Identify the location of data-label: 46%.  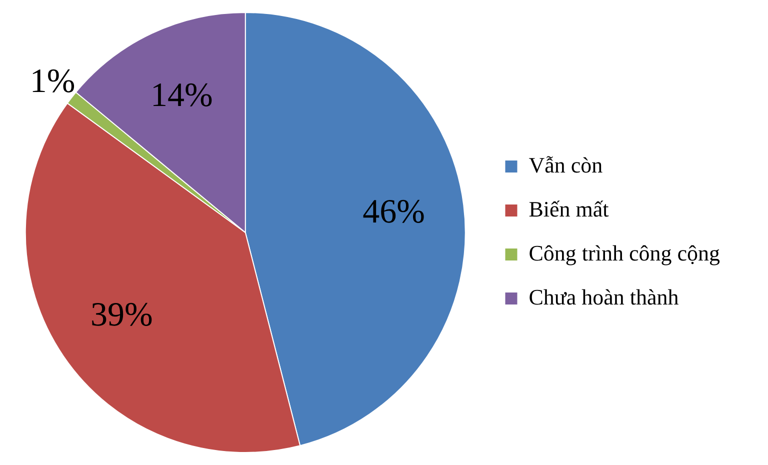
(393, 212).